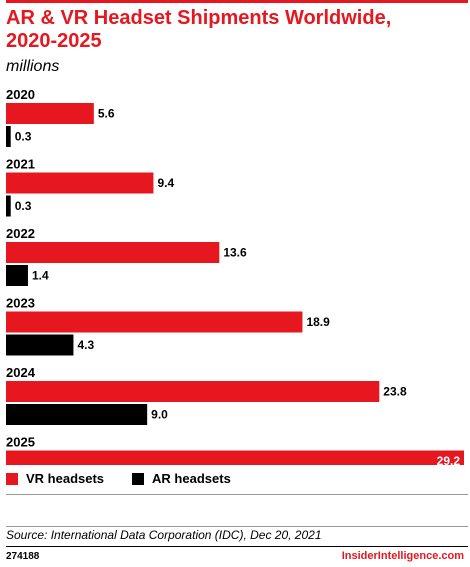 This screenshot has height=567, width=470. I want to click on bar-ar-2024, so click(77, 414).